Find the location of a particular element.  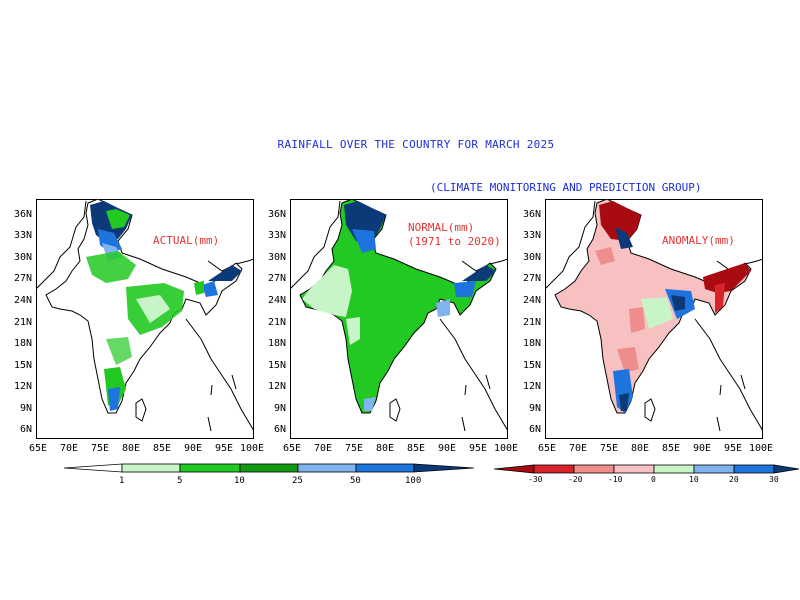

country-boundary is located at coordinates (399, 315).